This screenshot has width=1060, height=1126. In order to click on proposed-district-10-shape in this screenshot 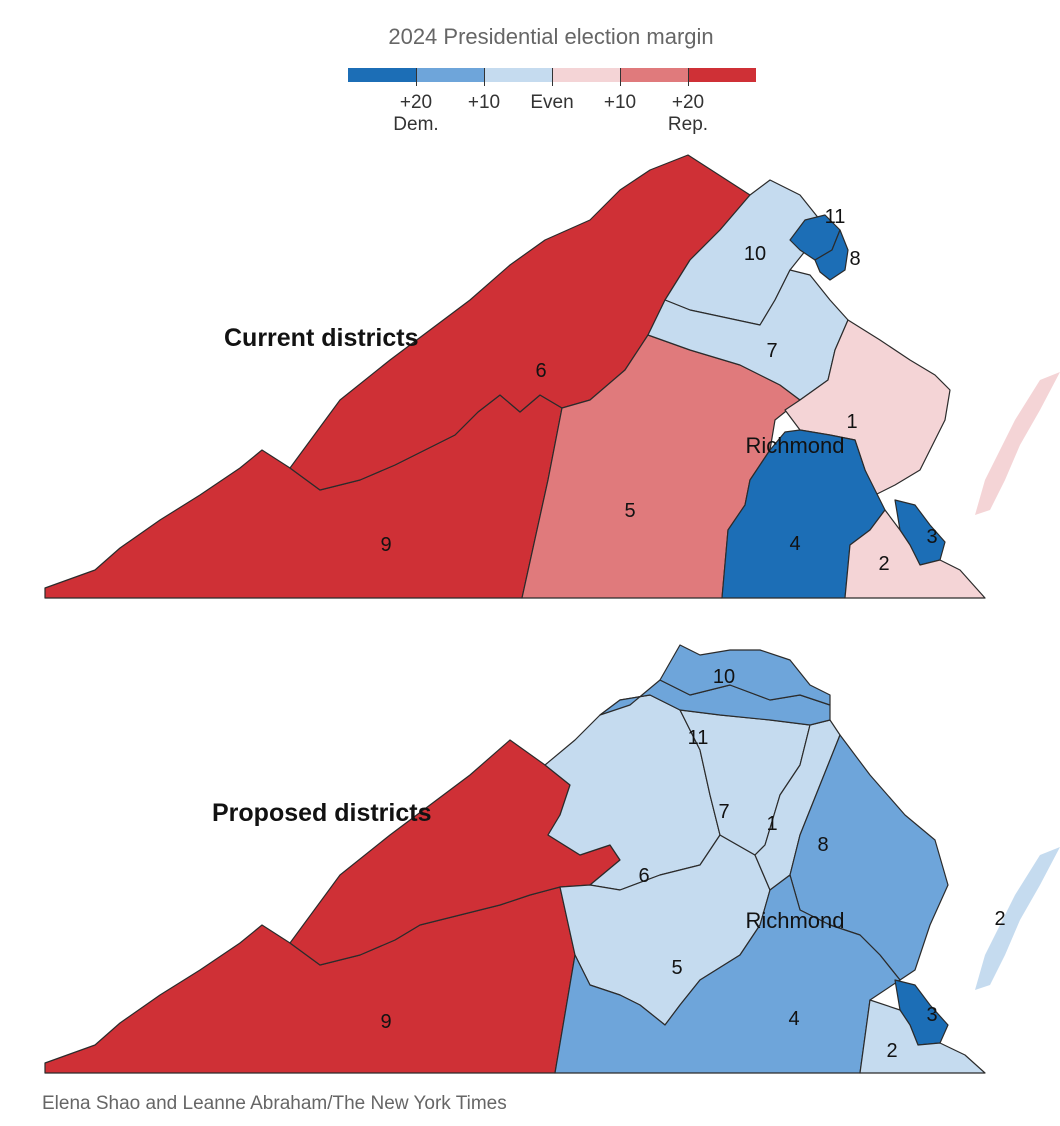, I will do `click(745, 675)`.